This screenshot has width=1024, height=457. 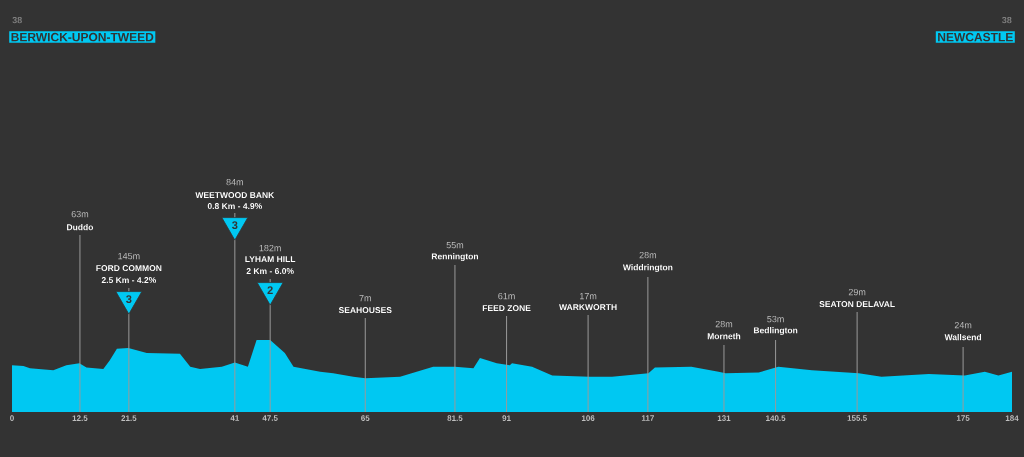 I want to click on ref-line-label: WARKWORTH, so click(x=588, y=307).